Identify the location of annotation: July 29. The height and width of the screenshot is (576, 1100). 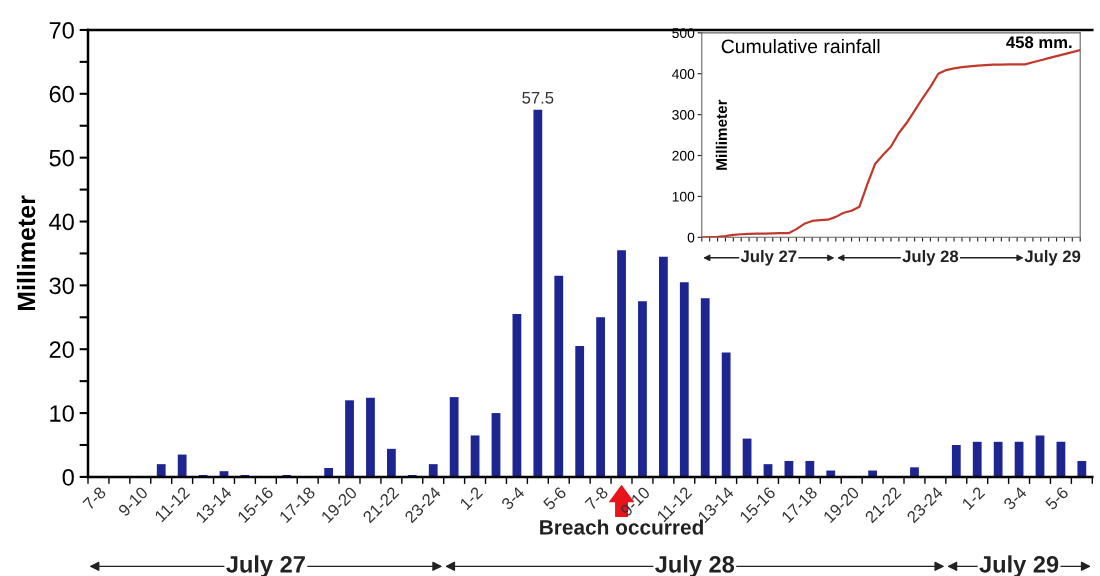
(1052, 257).